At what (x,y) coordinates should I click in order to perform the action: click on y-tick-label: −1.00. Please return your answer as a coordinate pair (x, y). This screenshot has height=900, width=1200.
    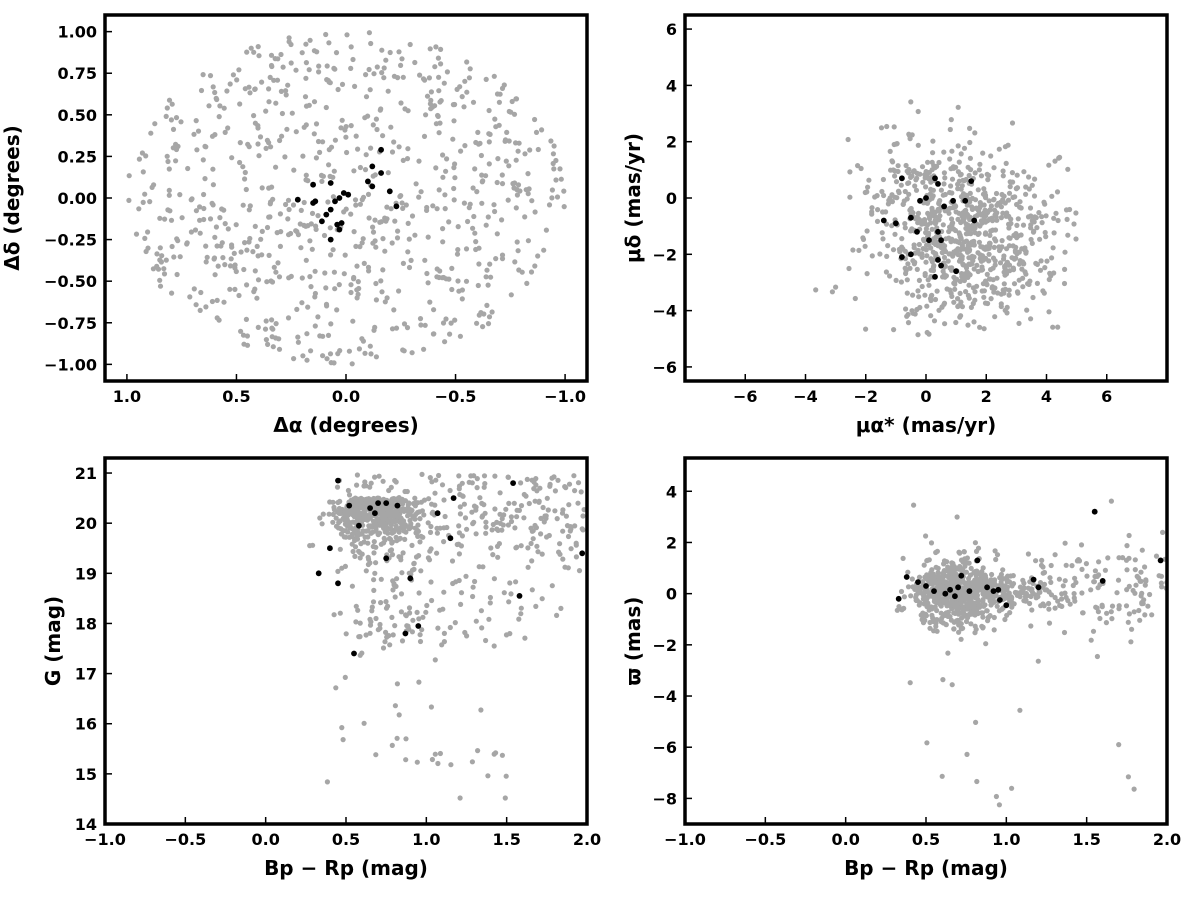
    Looking at the image, I should click on (70, 364).